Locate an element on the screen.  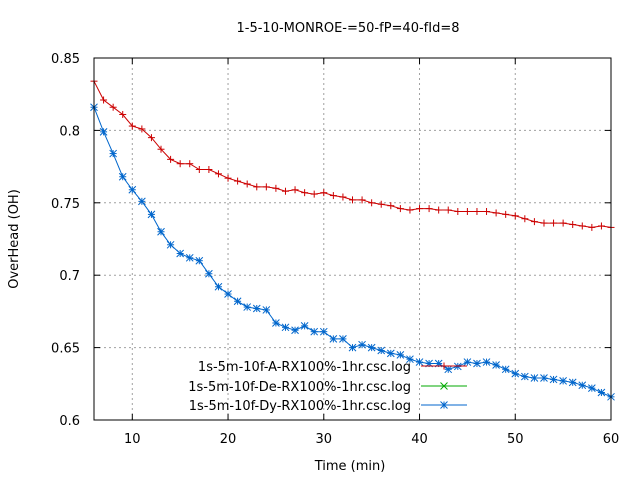
y-axis-label: OverHead (OH) is located at coordinates (14, 239).